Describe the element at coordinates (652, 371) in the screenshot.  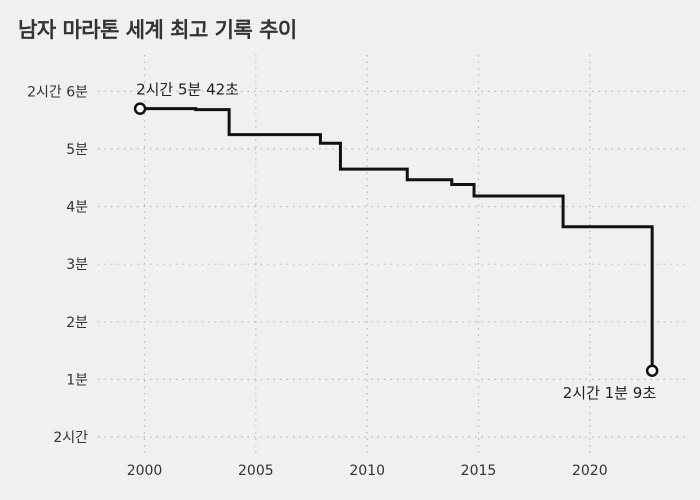
I see `end-point-marker` at that location.